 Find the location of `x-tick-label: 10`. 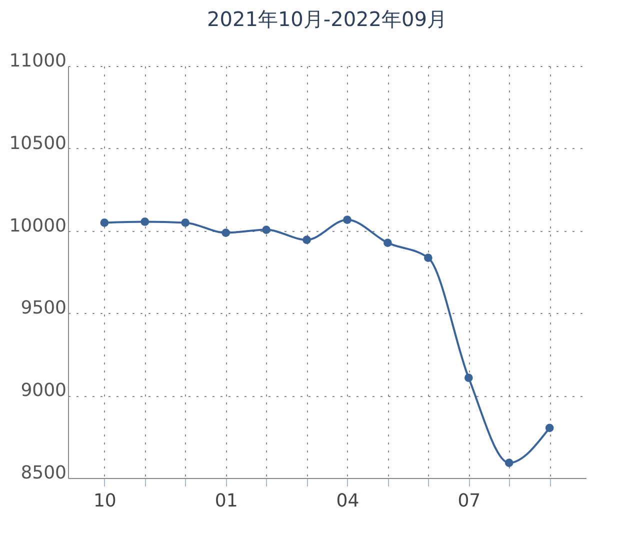

x-tick-label: 10 is located at coordinates (104, 501).